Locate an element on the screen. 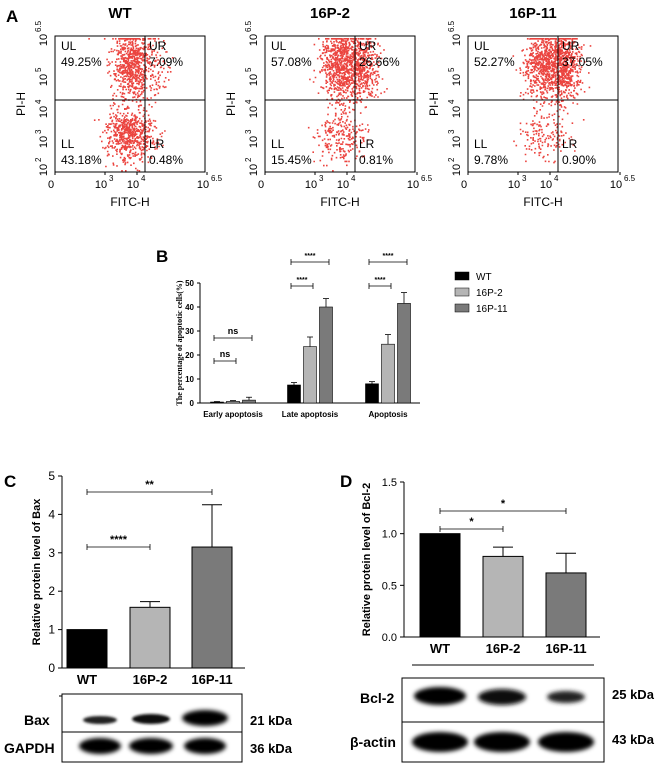  y-tick-exponent: 6.5 is located at coordinates (38, 26).